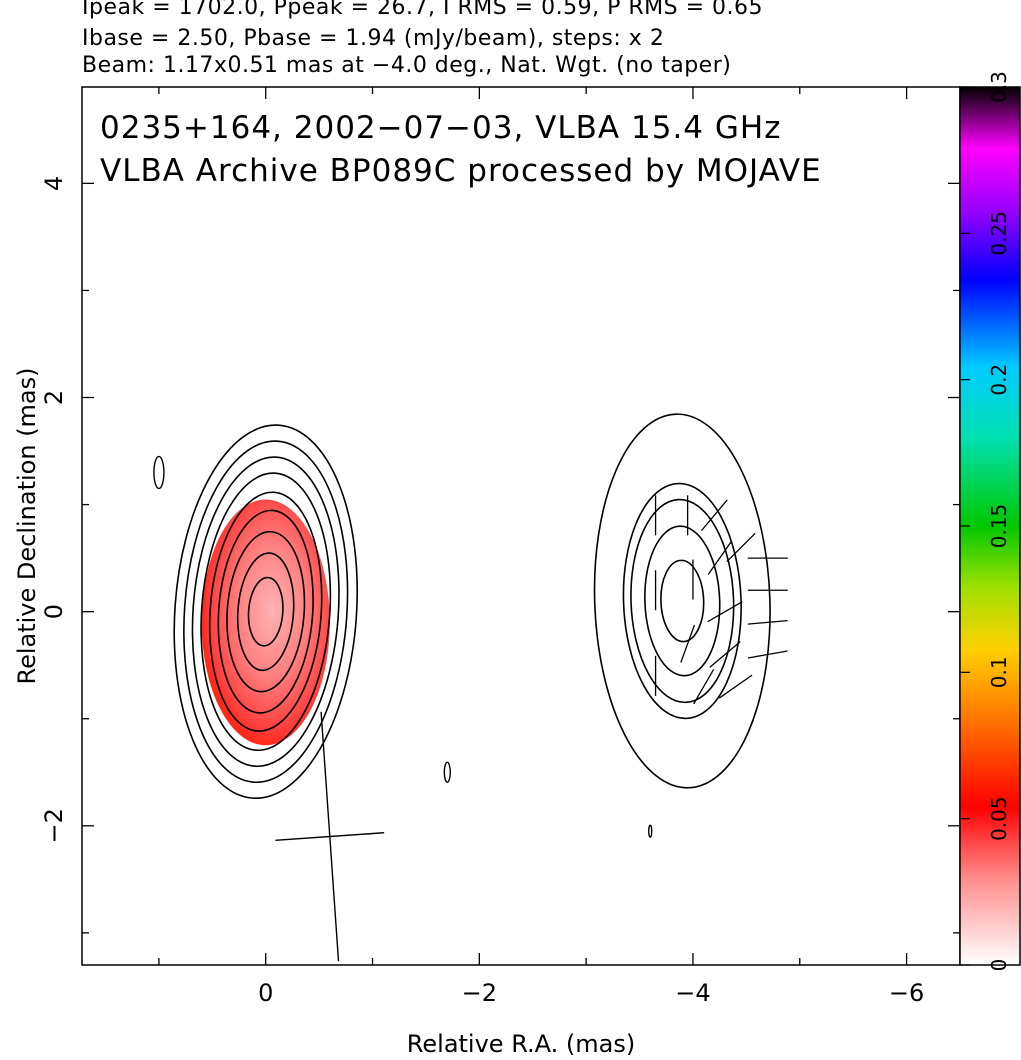  Describe the element at coordinates (999, 526) in the screenshot. I see `colorbar-tick-label: 0.15` at that location.